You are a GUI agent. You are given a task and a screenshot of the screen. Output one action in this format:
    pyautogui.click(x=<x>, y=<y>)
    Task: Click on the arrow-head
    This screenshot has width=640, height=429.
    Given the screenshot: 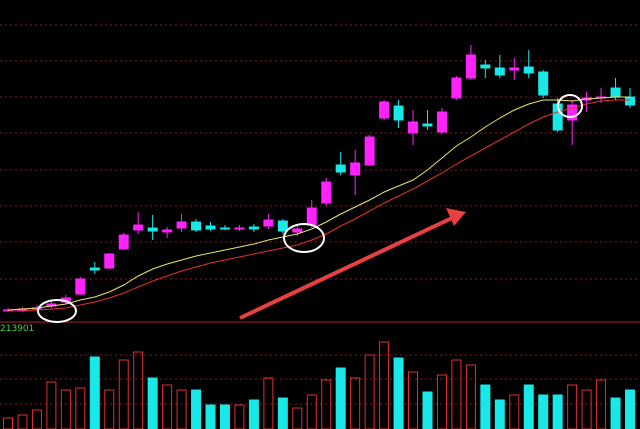 What is the action you would take?
    pyautogui.click(x=456, y=217)
    